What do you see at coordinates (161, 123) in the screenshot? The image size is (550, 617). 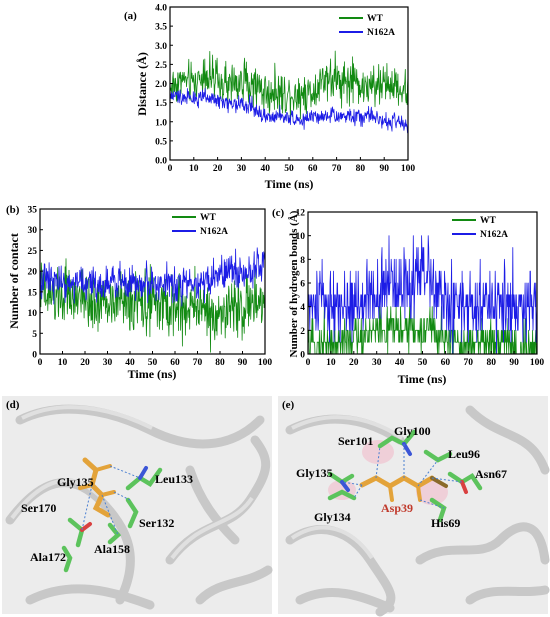 I see `y-tick-label-a-2: 1.0` at bounding box center [161, 123].